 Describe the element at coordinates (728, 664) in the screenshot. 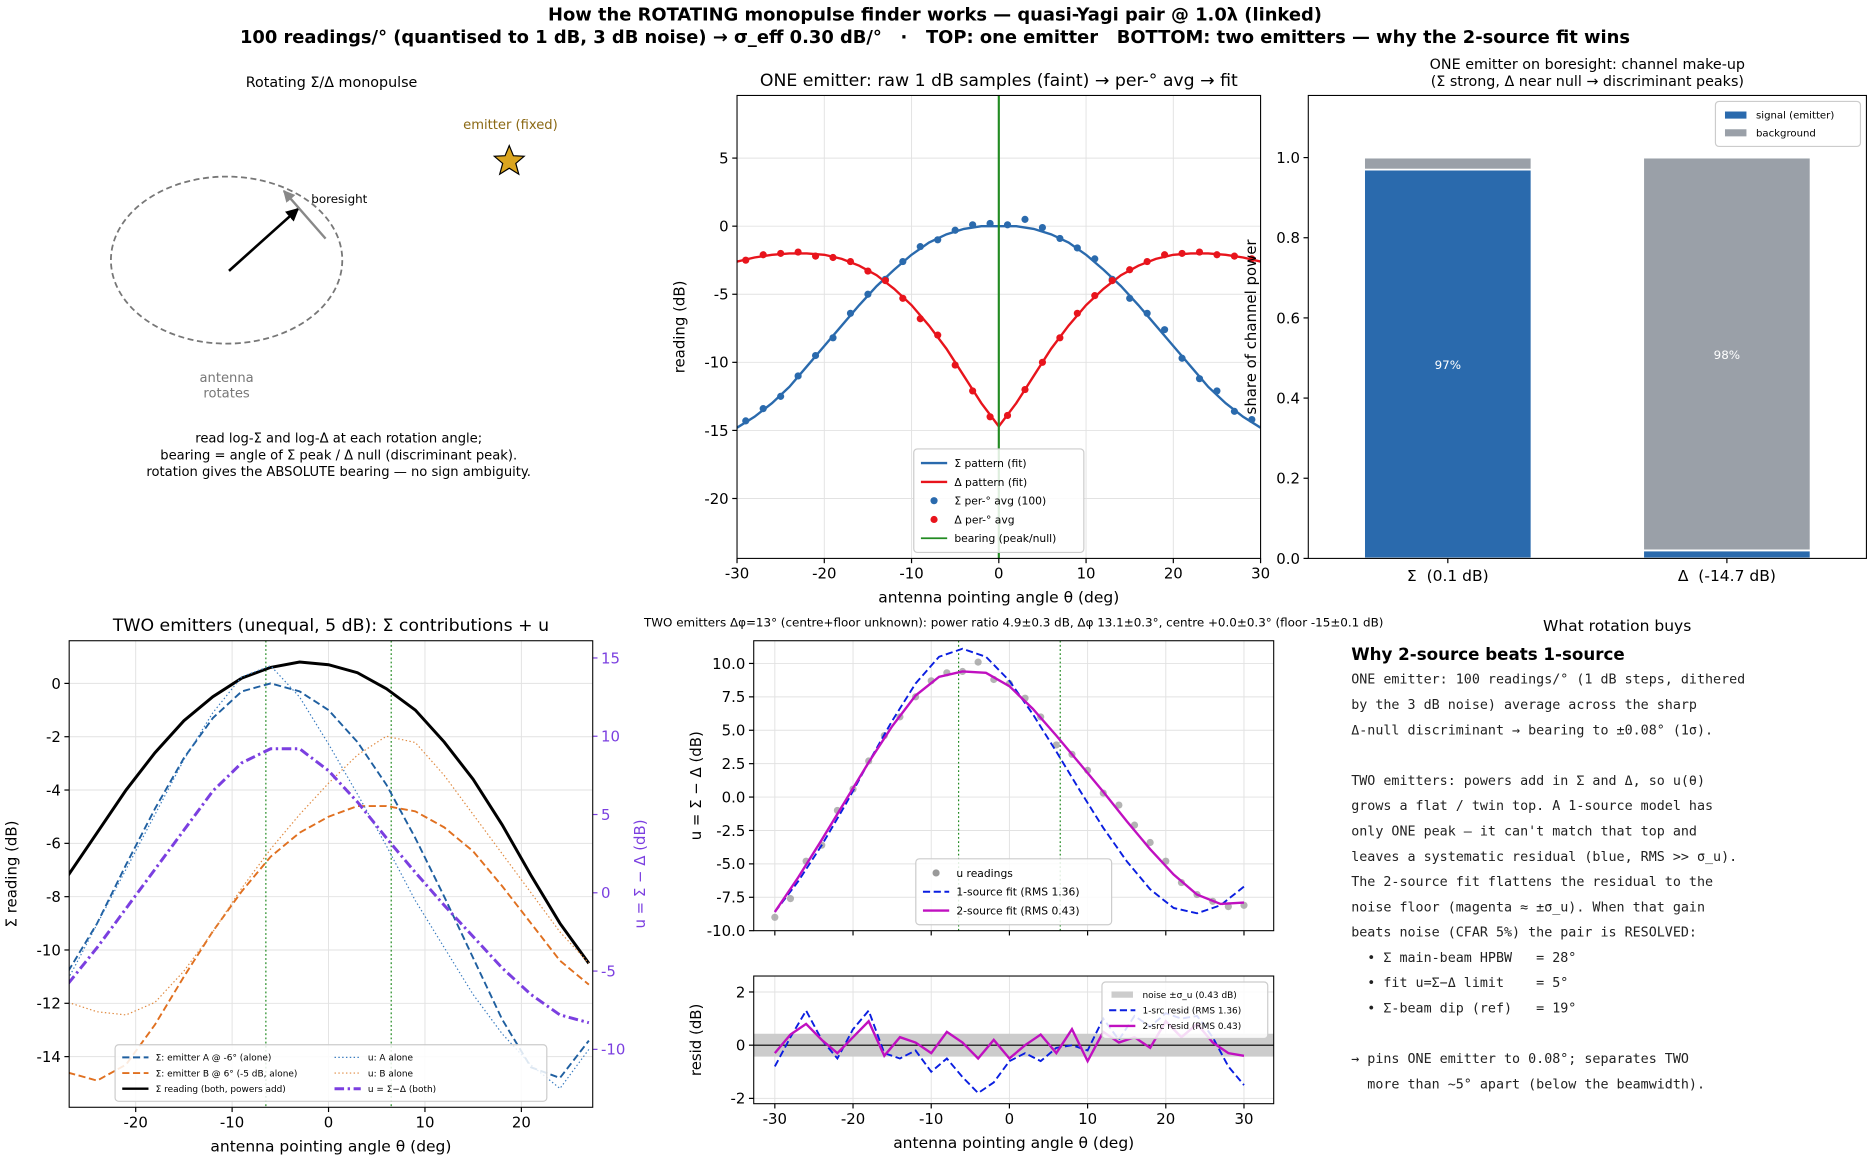

I see `y-tick-label: 10.0` at that location.